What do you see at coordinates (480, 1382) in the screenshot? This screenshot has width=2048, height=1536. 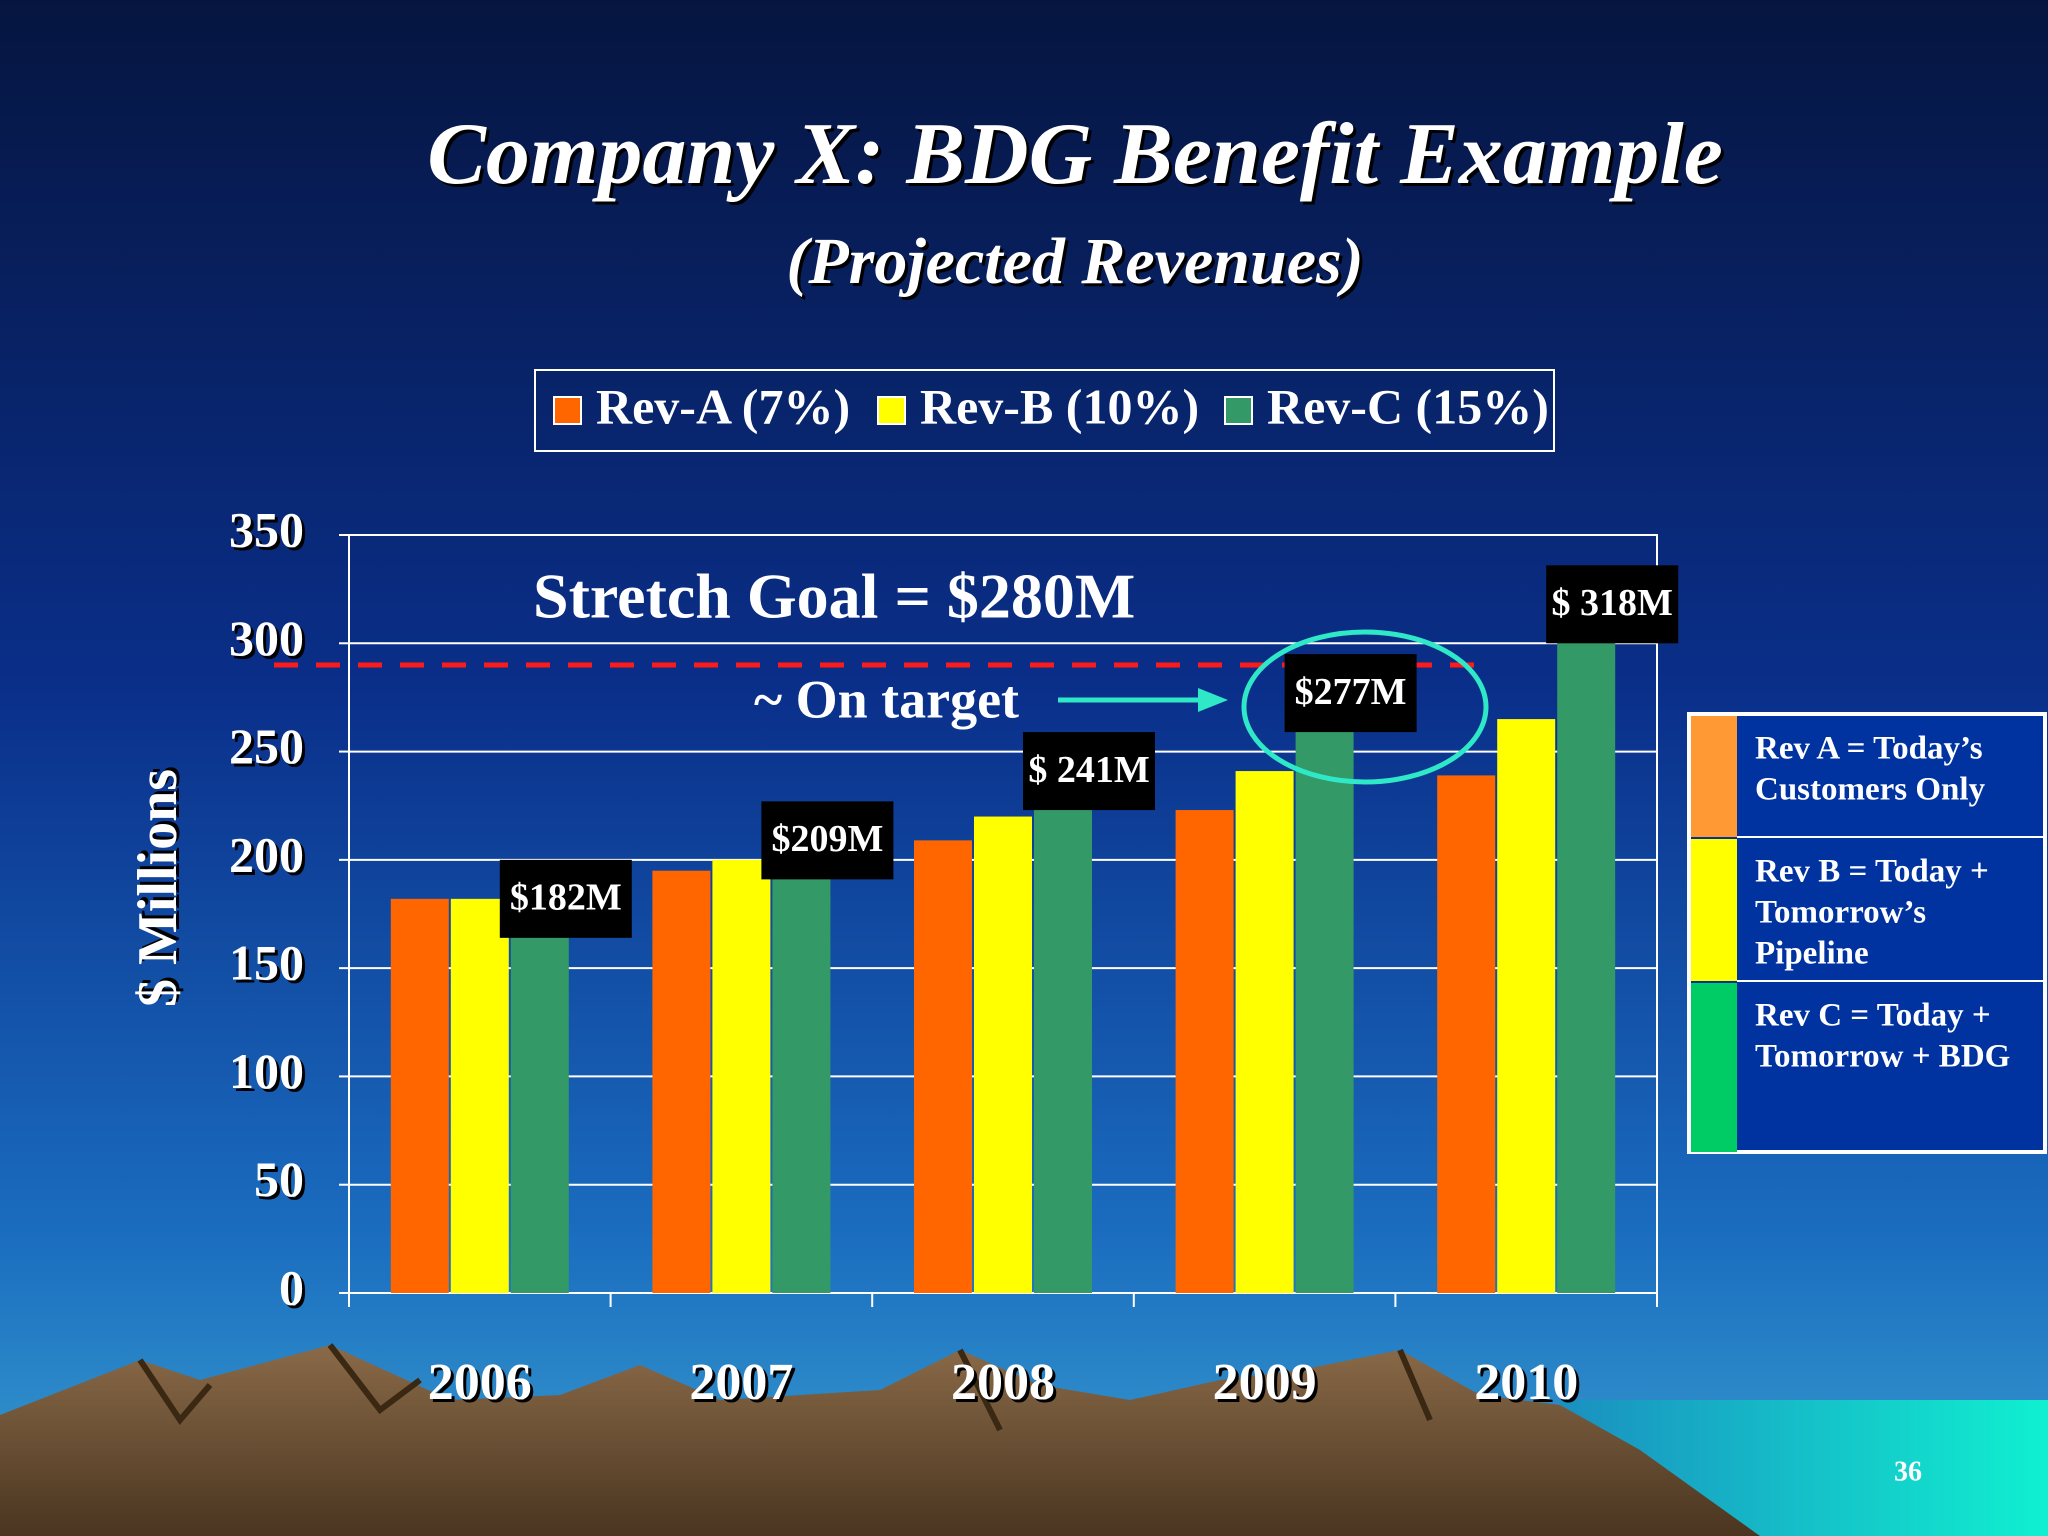 I see `x-tick-label: 2006` at bounding box center [480, 1382].